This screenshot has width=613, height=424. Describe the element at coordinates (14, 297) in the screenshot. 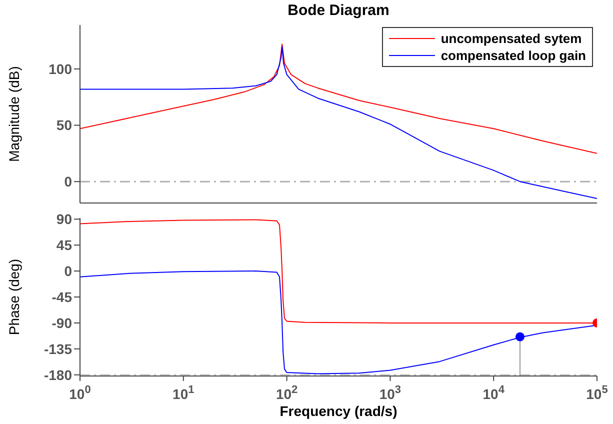

I see `y-axis-title: Phase (deg)` at that location.